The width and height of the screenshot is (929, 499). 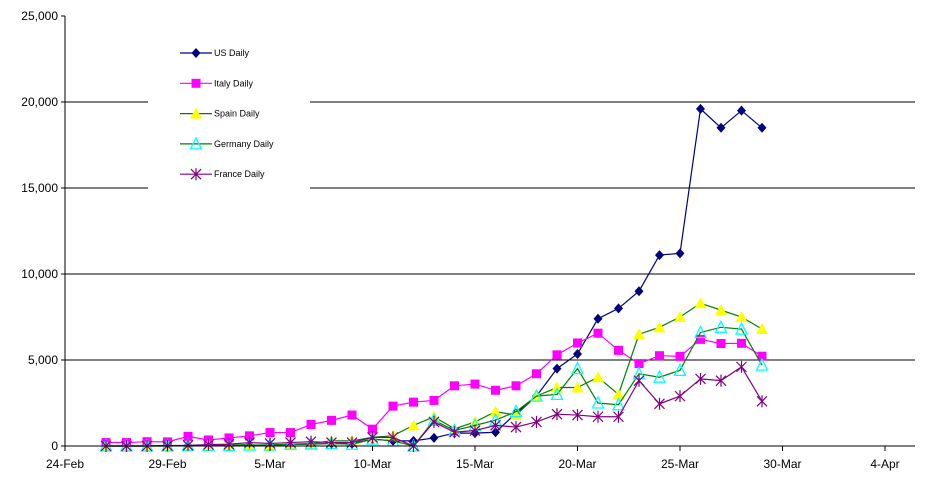 I want to click on legend-label: Spain Daily, so click(x=237, y=114).